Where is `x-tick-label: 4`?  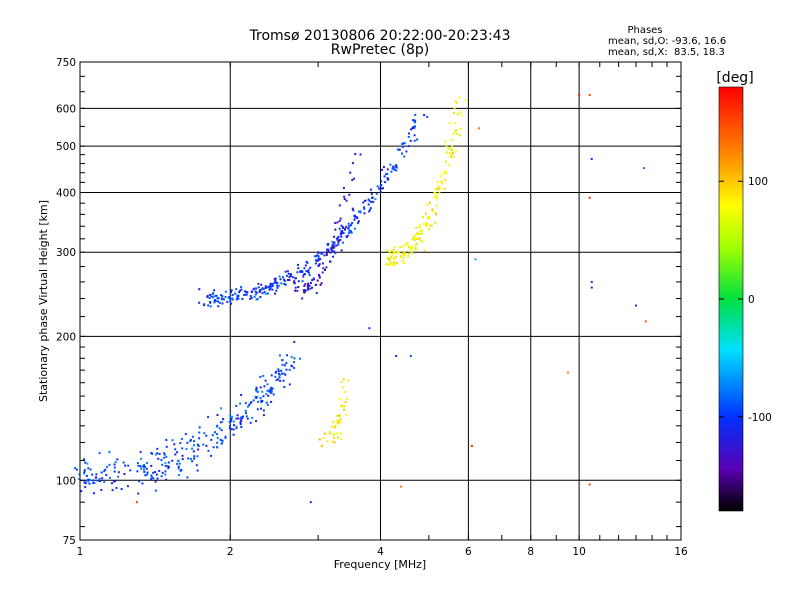
x-tick-label: 4 is located at coordinates (380, 552).